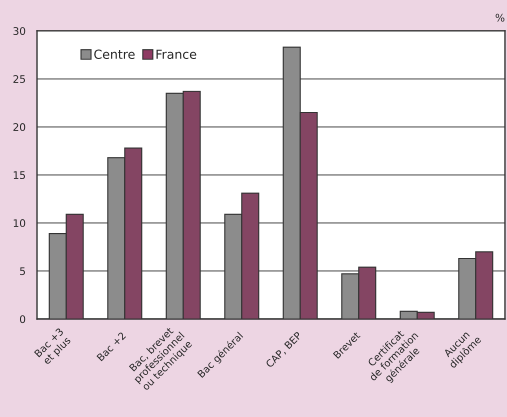 This screenshot has width=507, height=417. Describe the element at coordinates (176, 54) in the screenshot. I see `legend-label: France` at that location.